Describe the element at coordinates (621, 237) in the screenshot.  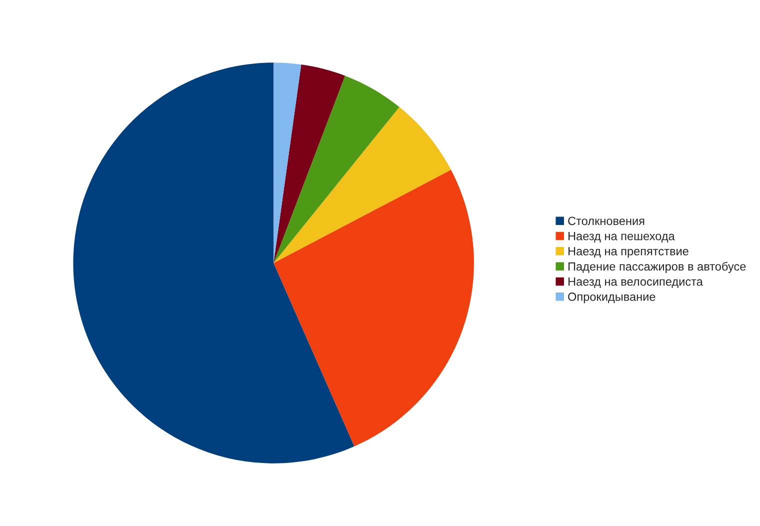
I see `legend-label: Наезд на пешехода` at that location.